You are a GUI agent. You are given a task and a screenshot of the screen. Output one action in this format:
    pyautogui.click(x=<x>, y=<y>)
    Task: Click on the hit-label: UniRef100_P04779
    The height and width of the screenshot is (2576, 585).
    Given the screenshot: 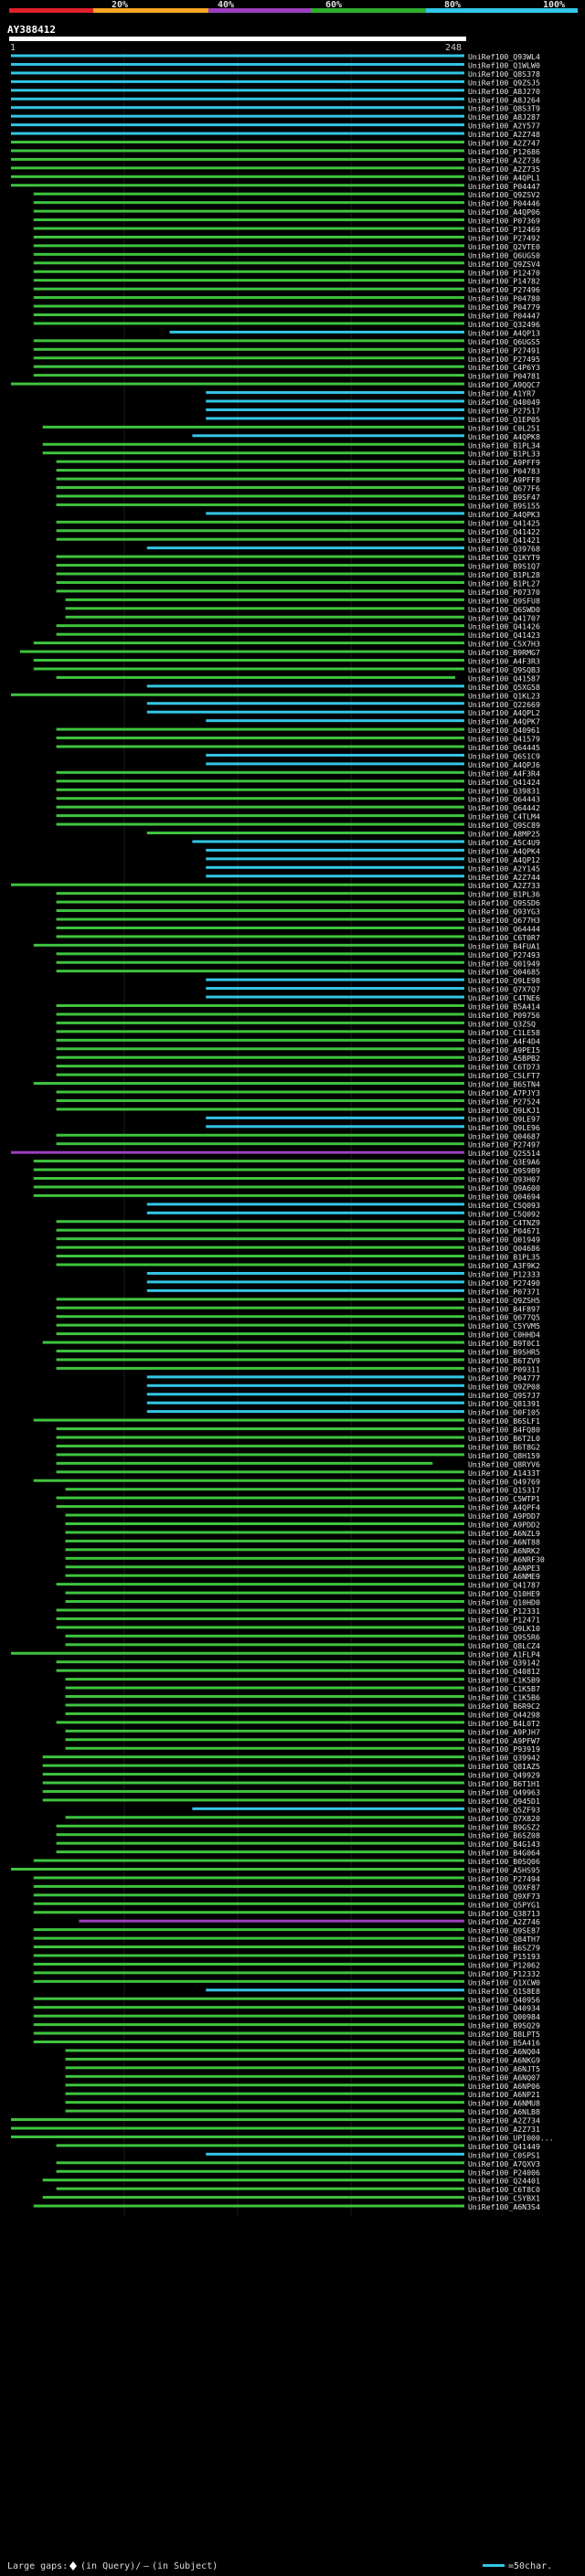 What is the action you would take?
    pyautogui.click(x=504, y=307)
    